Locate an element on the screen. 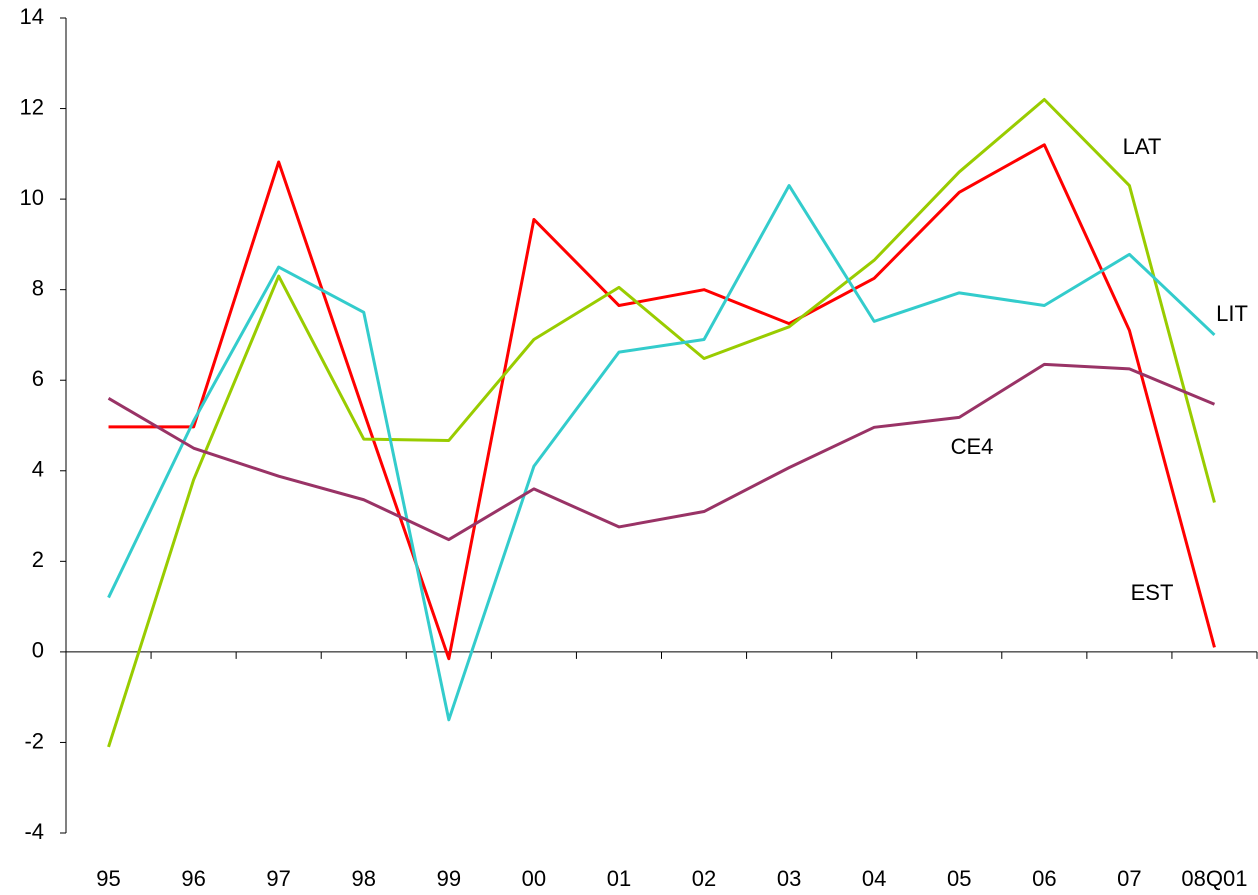  series-label: EST is located at coordinates (1152, 592).